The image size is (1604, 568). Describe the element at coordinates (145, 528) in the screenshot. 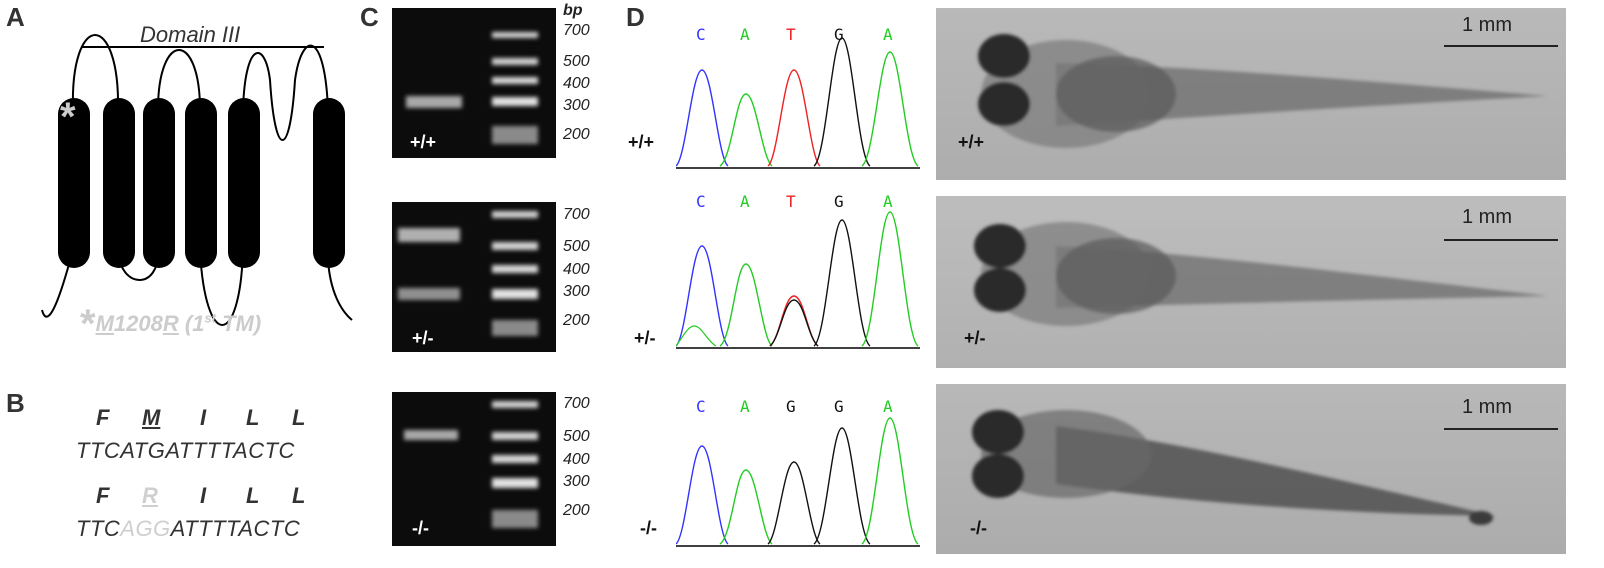

I see `mut-codon: AGG` at that location.